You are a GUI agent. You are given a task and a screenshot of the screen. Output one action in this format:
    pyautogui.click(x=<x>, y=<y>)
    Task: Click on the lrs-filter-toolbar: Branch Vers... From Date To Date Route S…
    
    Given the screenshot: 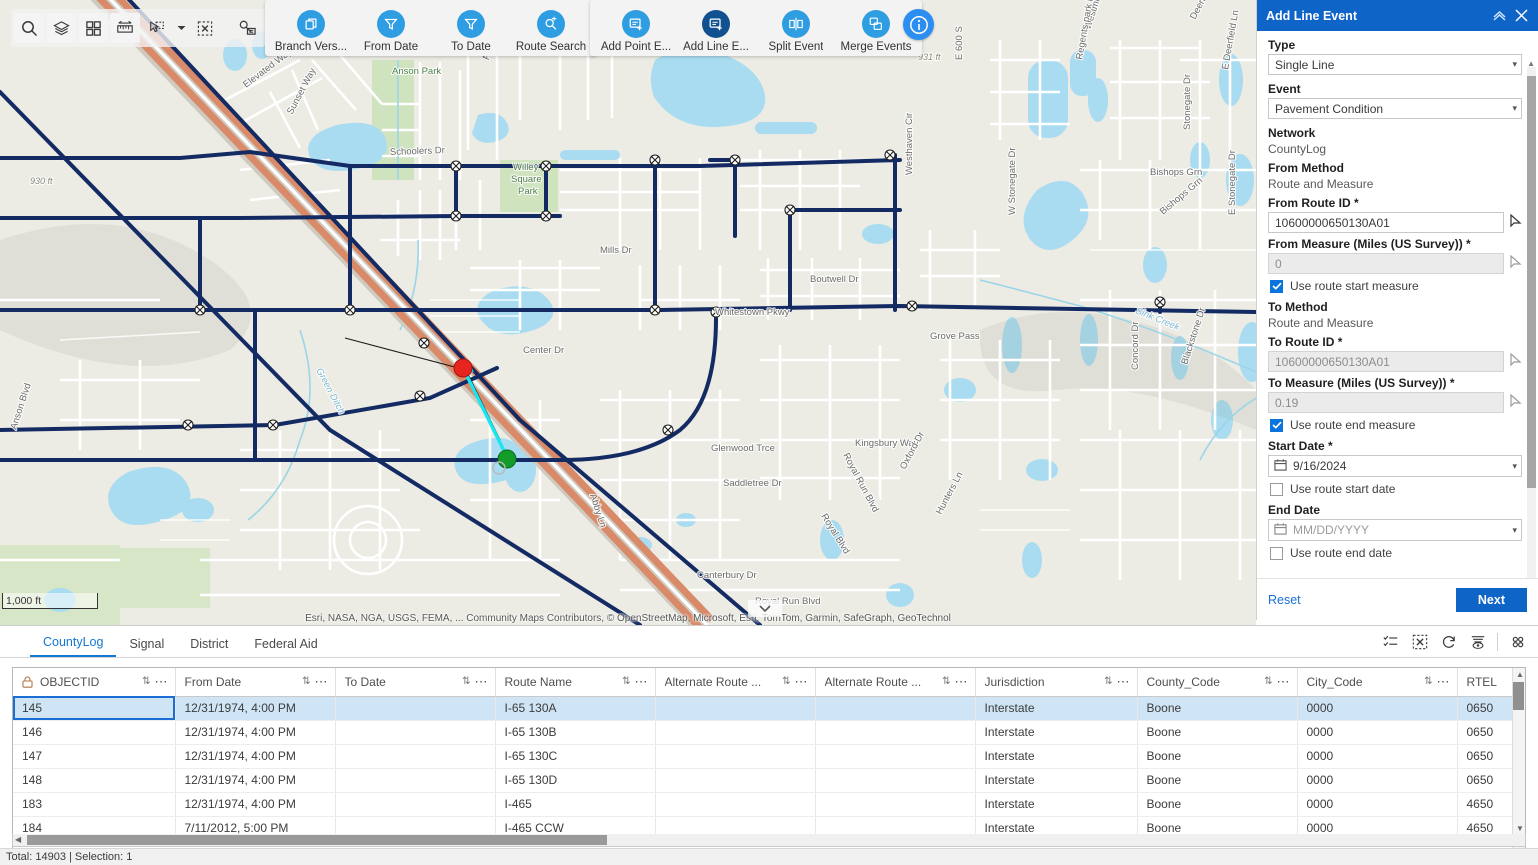 What is the action you would take?
    pyautogui.click(x=431, y=28)
    